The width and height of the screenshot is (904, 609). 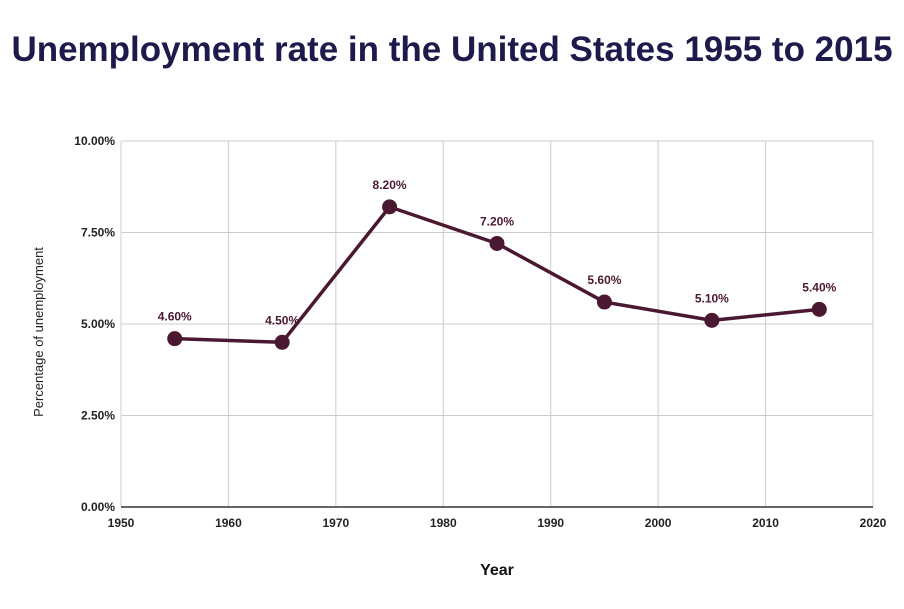 I want to click on x-tick-label: 1970, so click(x=336, y=523).